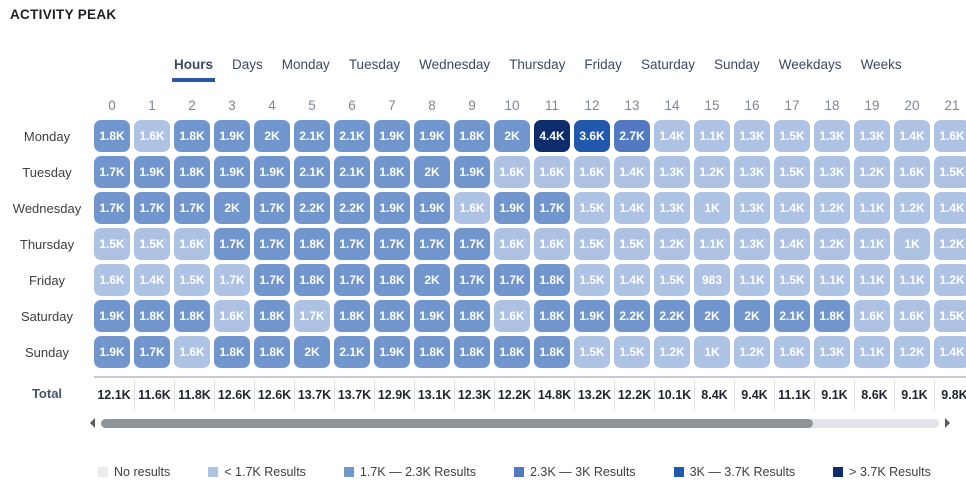  I want to click on tab-days: Days, so click(247, 69).